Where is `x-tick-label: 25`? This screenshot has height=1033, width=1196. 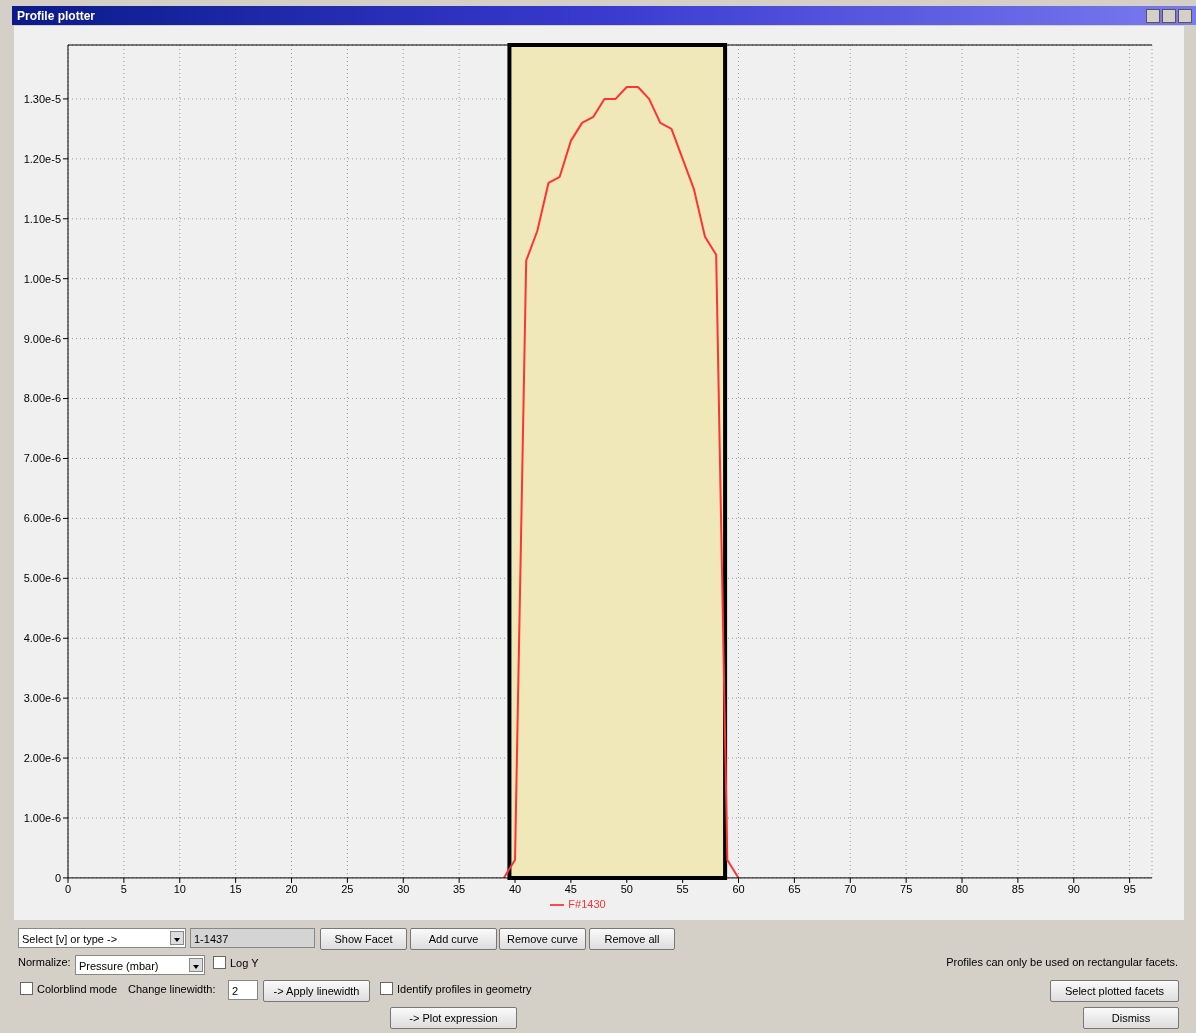
x-tick-label: 25 is located at coordinates (347, 888).